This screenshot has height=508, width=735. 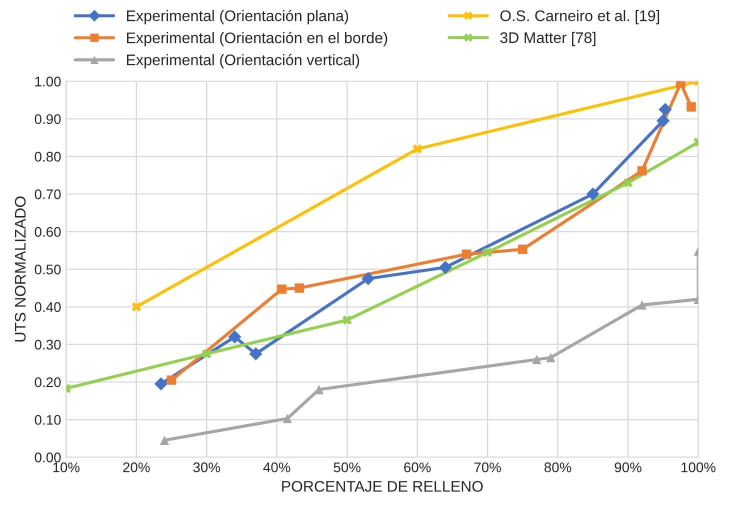 What do you see at coordinates (66, 467) in the screenshot?
I see `x-tick-label: 10%` at bounding box center [66, 467].